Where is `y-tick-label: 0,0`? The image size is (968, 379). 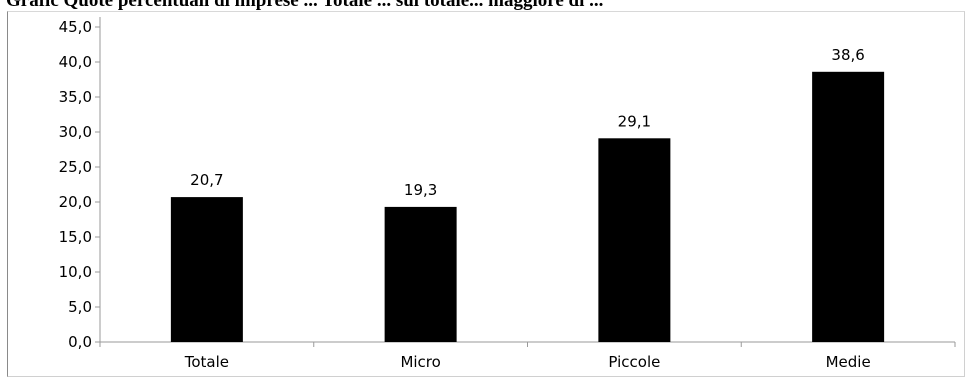
y-tick-label: 0,0 is located at coordinates (80, 342).